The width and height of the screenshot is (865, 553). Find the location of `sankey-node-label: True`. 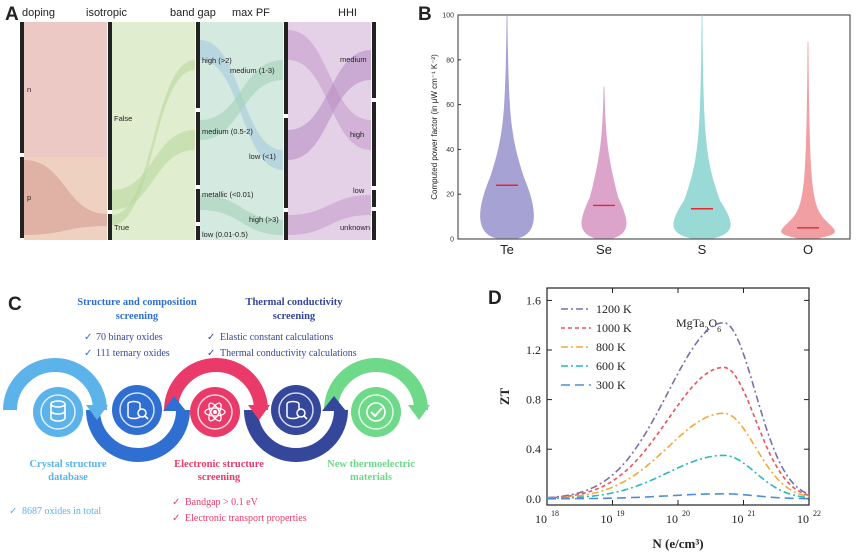

sankey-node-label: True is located at coordinates (121, 227).